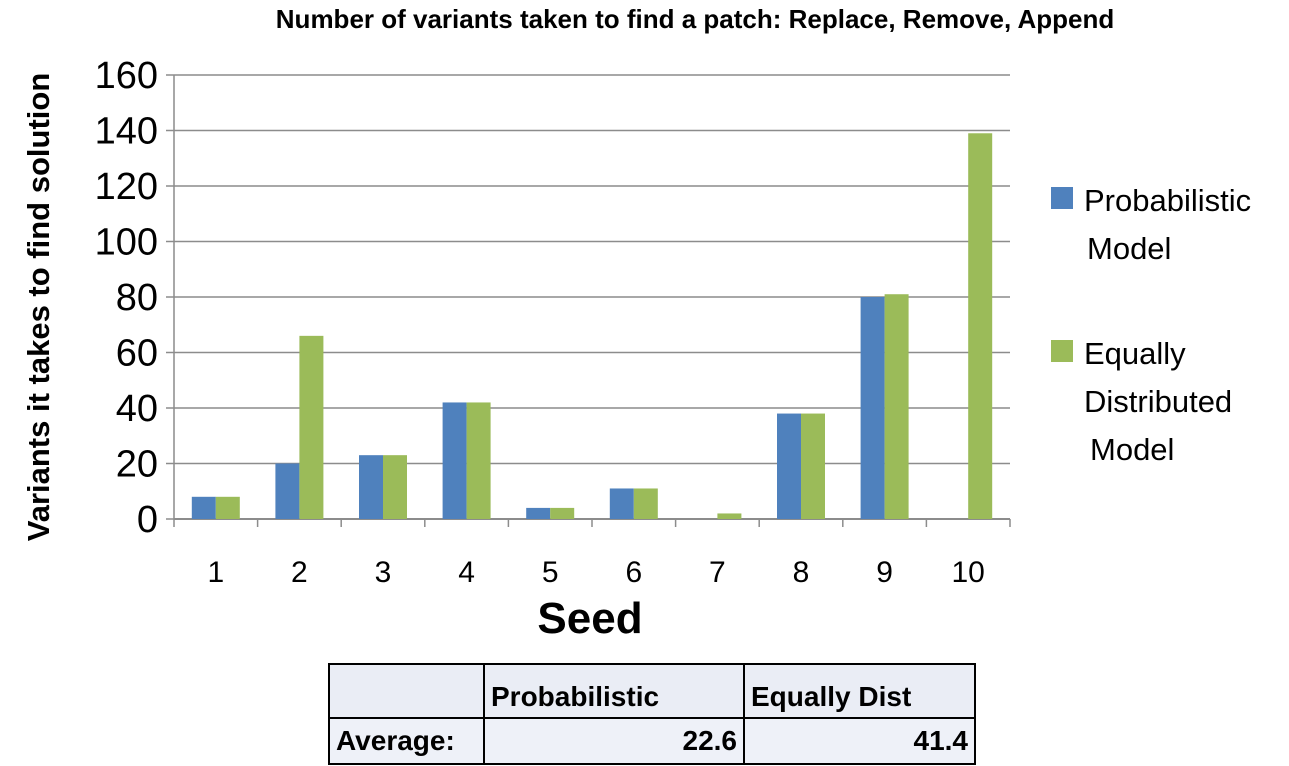 Image resolution: width=1289 pixels, height=766 pixels. Describe the element at coordinates (137, 354) in the screenshot. I see `y-tick-label: 60` at that location.